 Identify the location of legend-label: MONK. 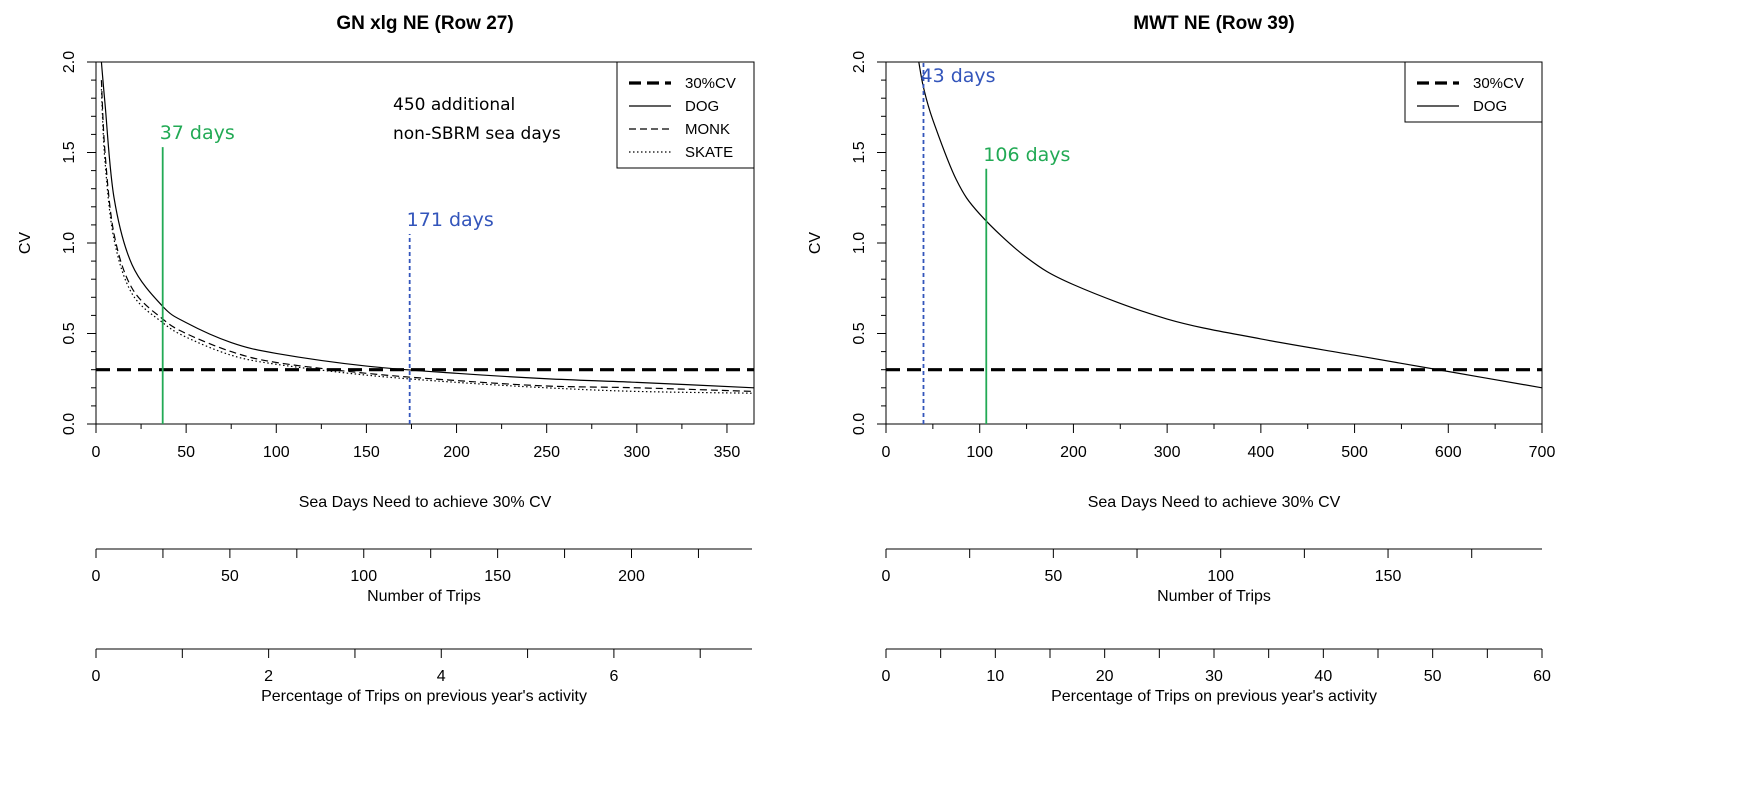
(707, 129).